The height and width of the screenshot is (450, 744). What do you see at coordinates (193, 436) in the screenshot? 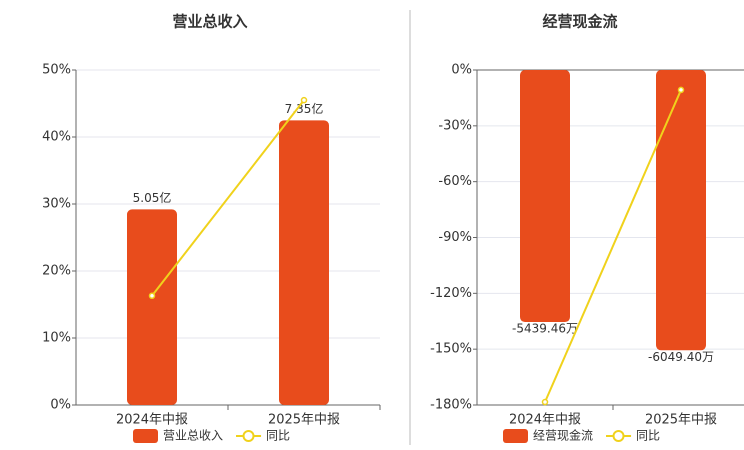
I see `legend-label: 营业总收入` at bounding box center [193, 436].